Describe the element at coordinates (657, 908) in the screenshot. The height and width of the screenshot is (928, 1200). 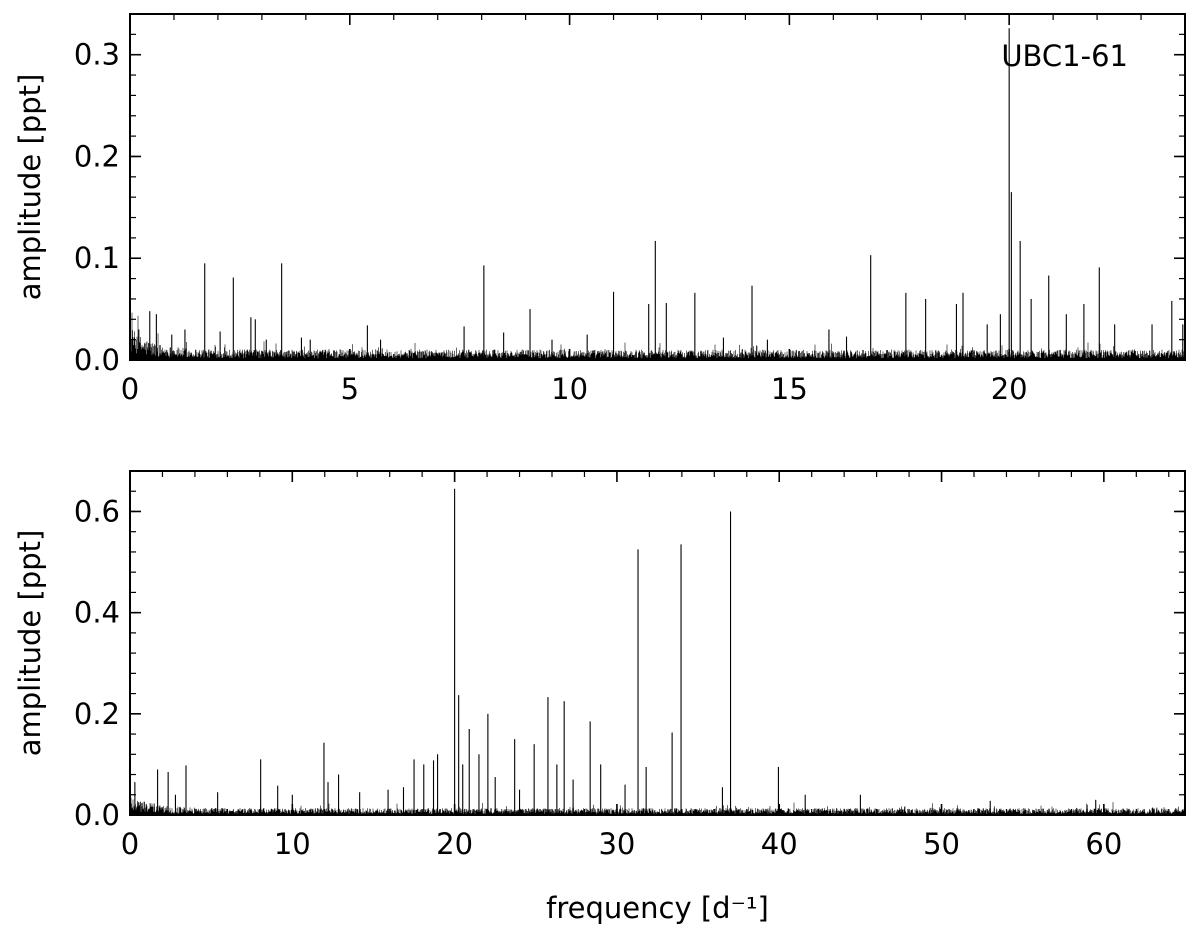
I see `bottom-x-axis-label: frequency [d⁻¹]` at that location.